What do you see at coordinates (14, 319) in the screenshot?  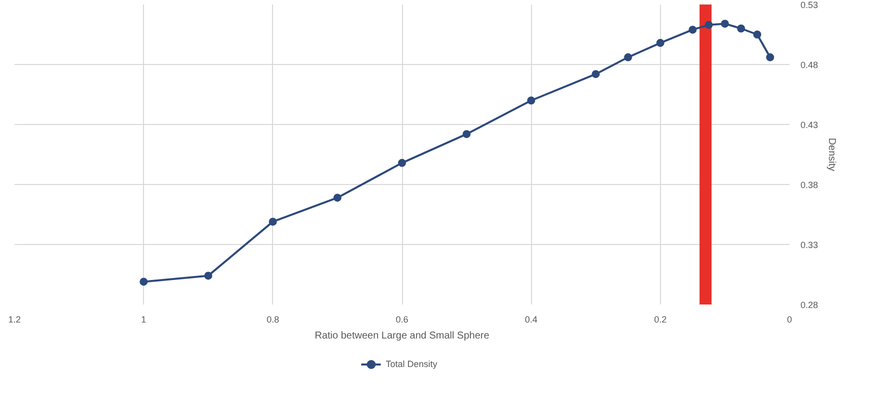 I see `x-tick-label: 1.2` at bounding box center [14, 319].